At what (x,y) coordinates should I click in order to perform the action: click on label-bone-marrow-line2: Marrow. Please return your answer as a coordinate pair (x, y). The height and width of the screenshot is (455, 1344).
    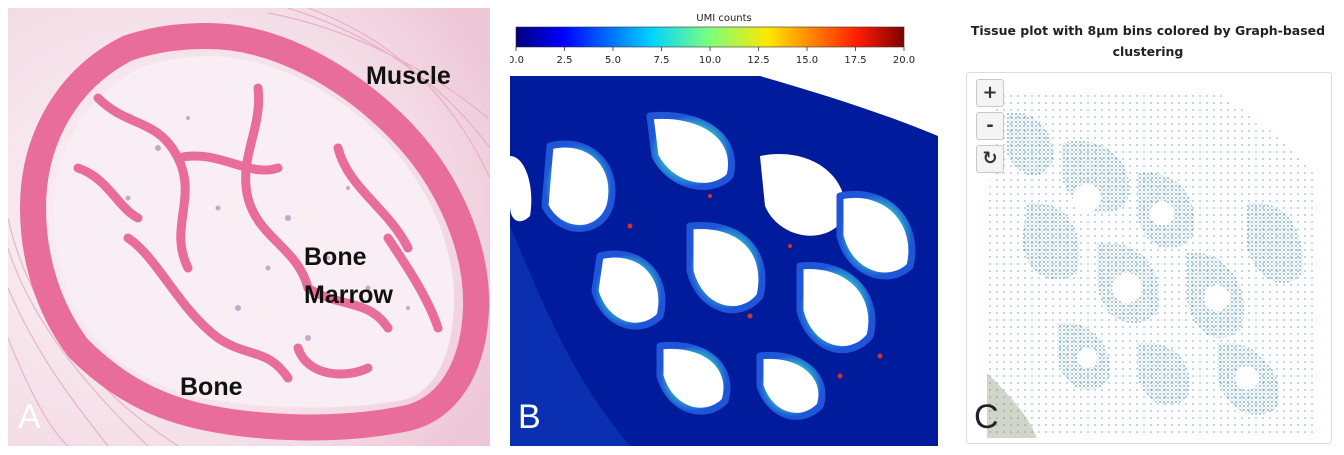
    Looking at the image, I should click on (348, 295).